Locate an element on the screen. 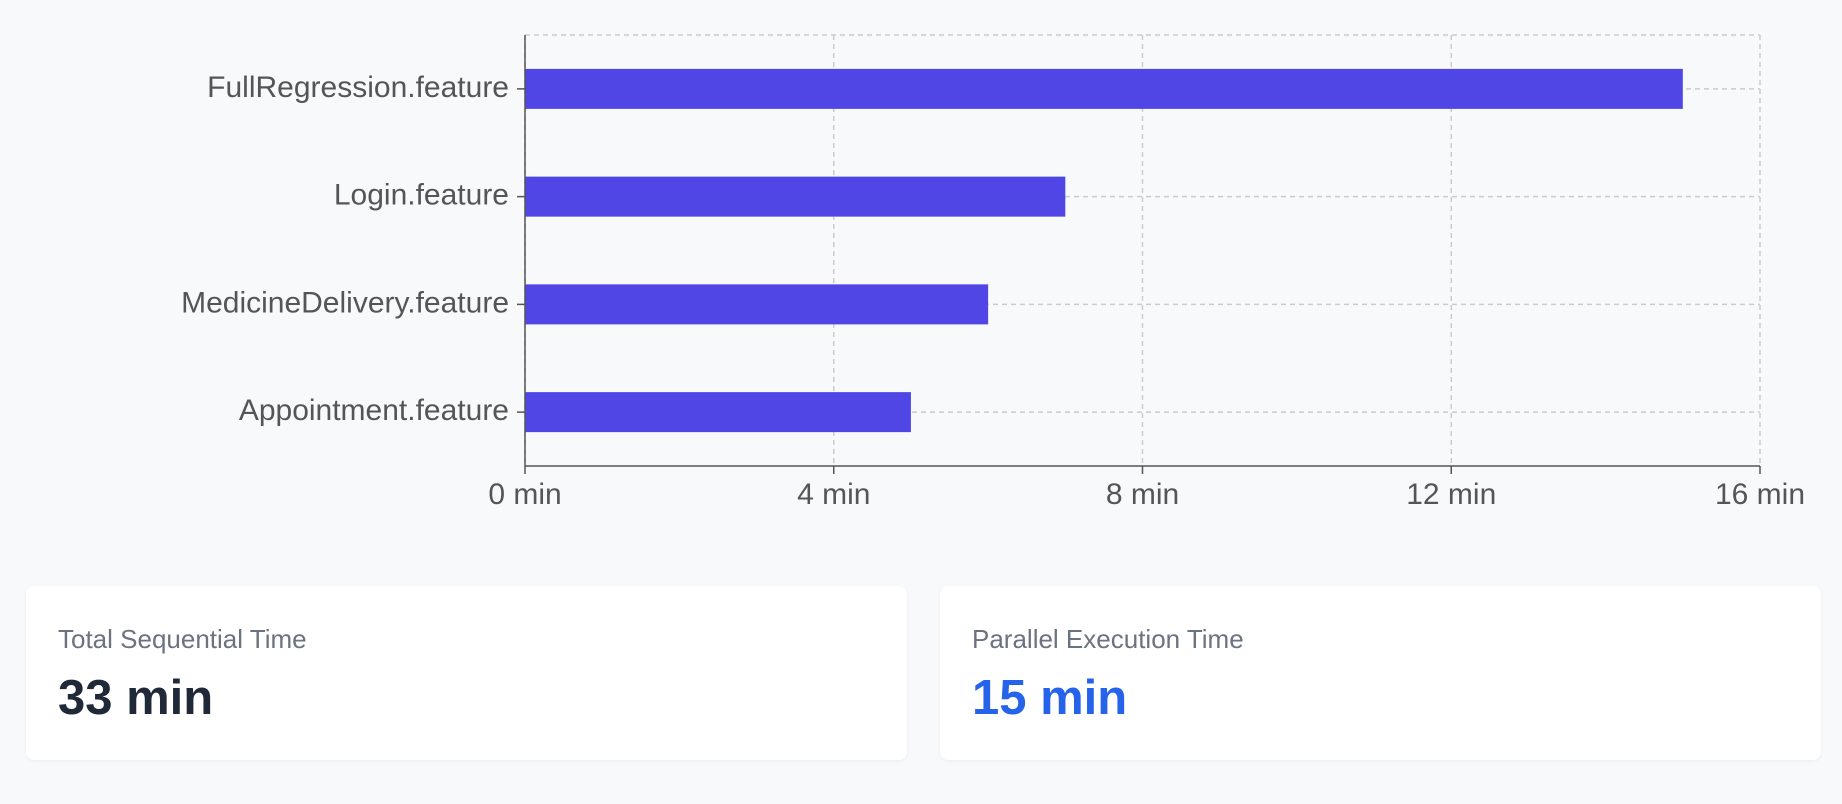 Image resolution: width=1842 pixels, height=804 pixels. stat-value: 15 min is located at coordinates (1050, 698).